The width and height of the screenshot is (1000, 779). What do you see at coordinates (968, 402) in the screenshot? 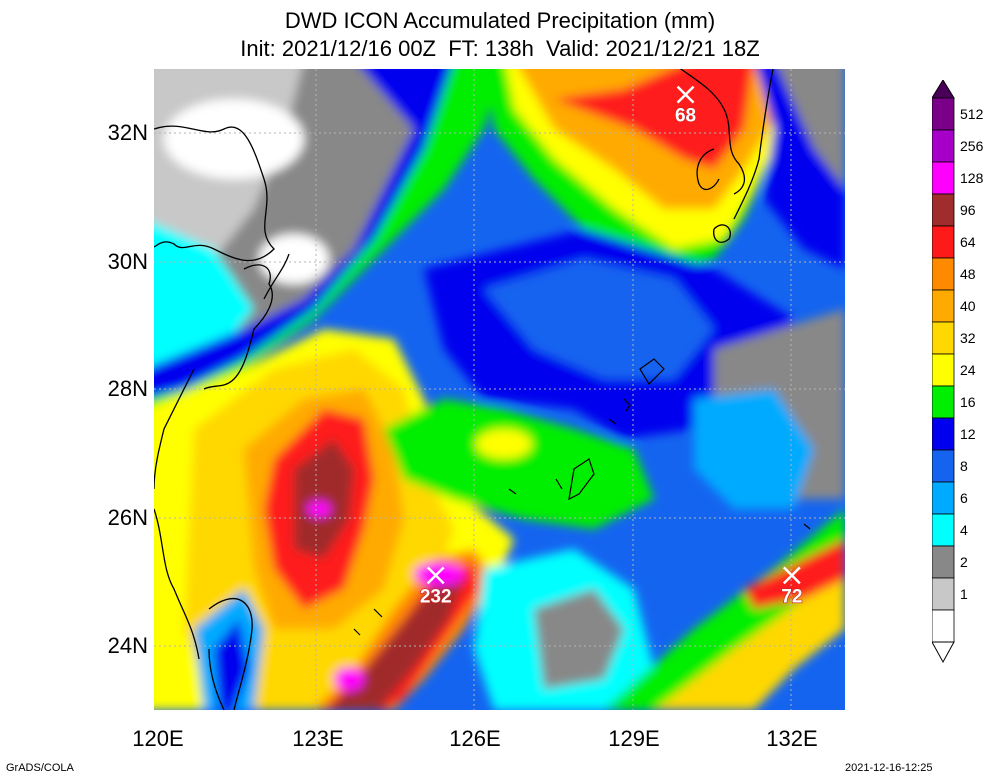
I see `legend-label-16: 16` at bounding box center [968, 402].